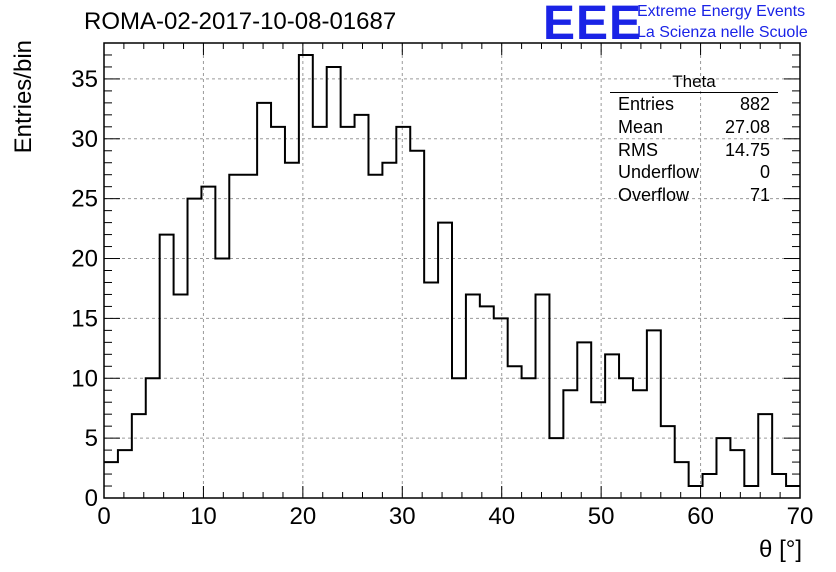  Describe the element at coordinates (759, 195) in the screenshot. I see `stats-value: 71` at that location.